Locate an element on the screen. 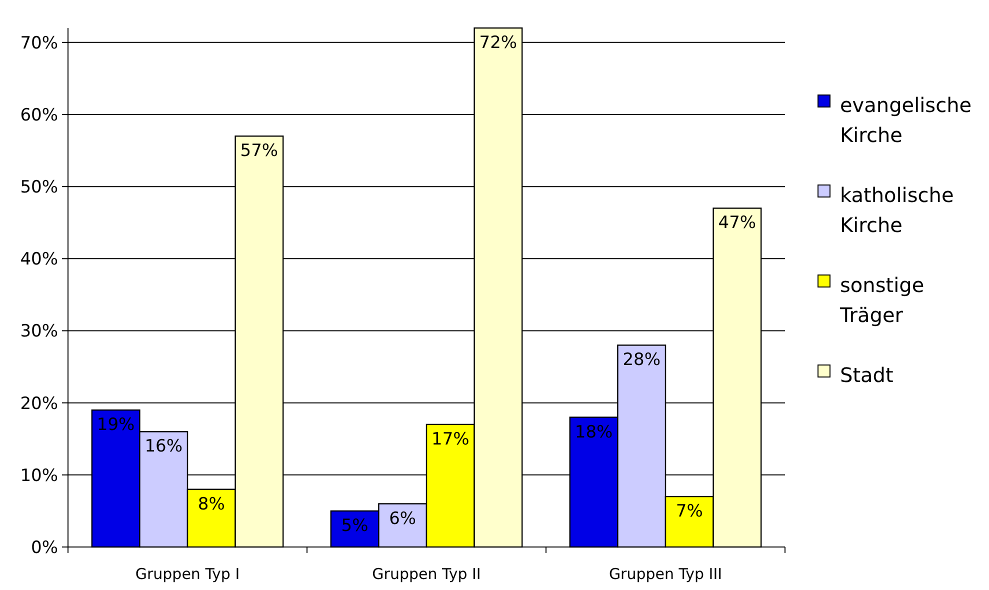 Image resolution: width=989 pixels, height=590 pixels. y-tick-label: 20% is located at coordinates (39, 404).